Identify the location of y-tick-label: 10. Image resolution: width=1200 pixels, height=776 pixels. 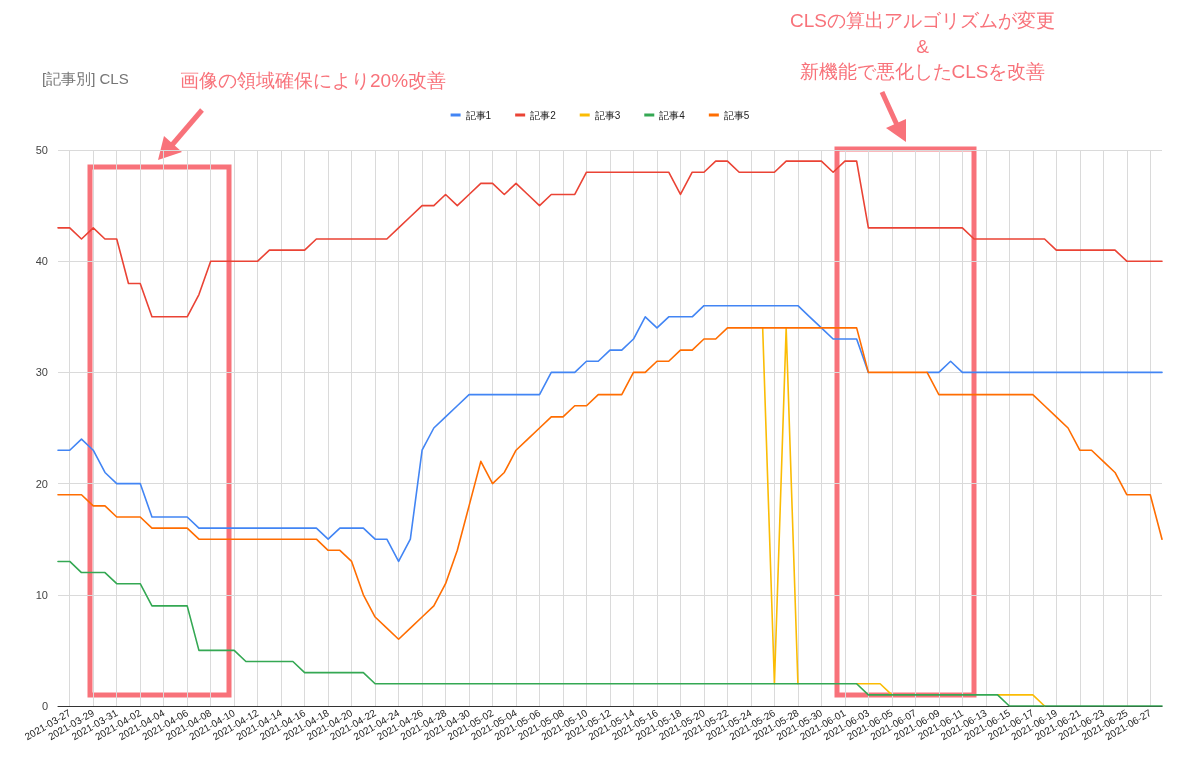
(41, 594).